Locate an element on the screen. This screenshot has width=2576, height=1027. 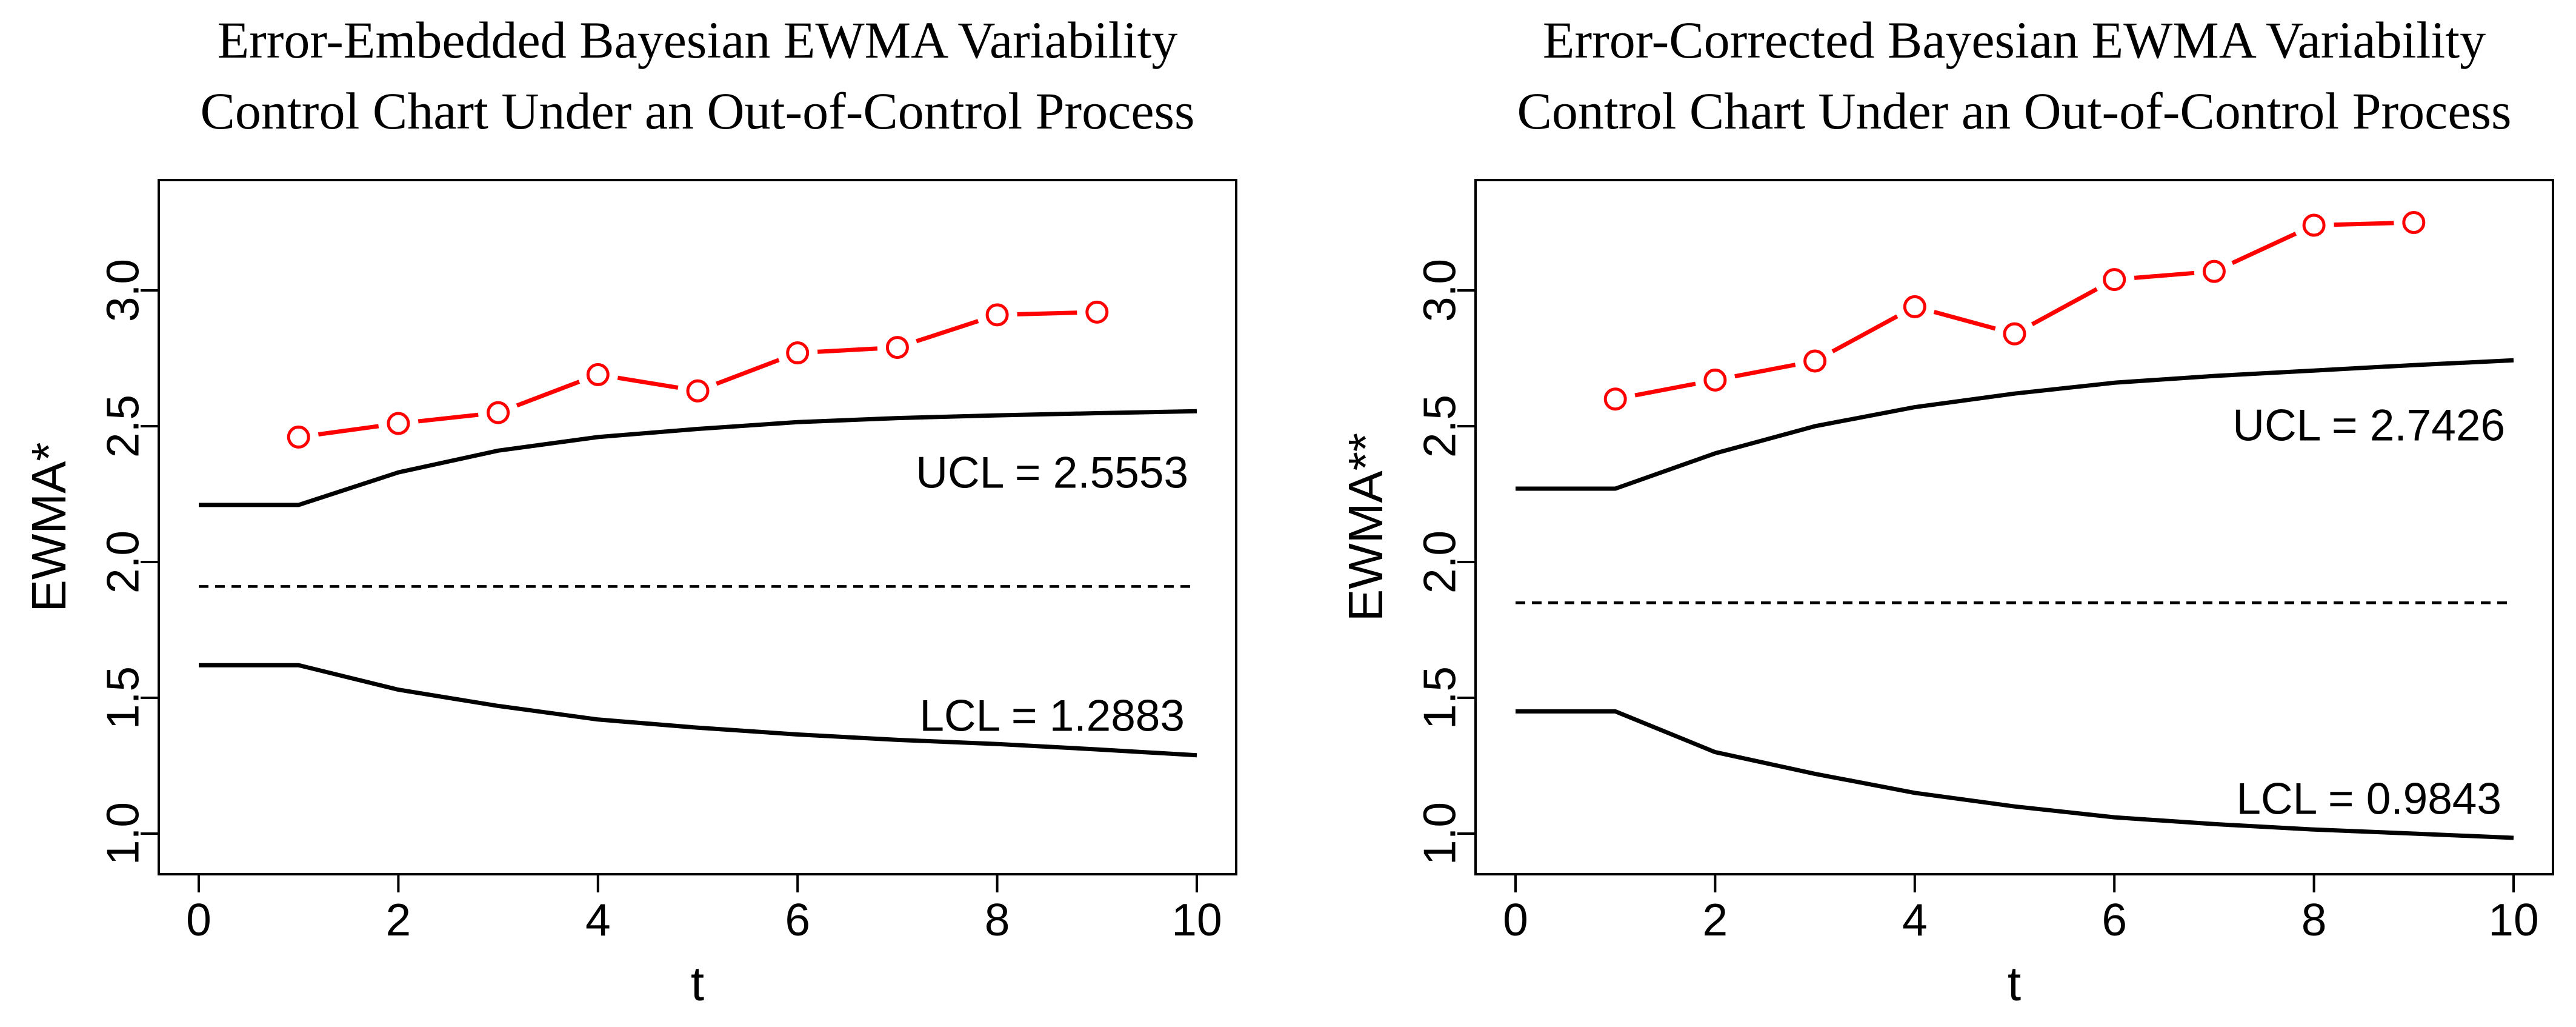
lcl-annotation: LCL = 1.2883 is located at coordinates (1052, 716).